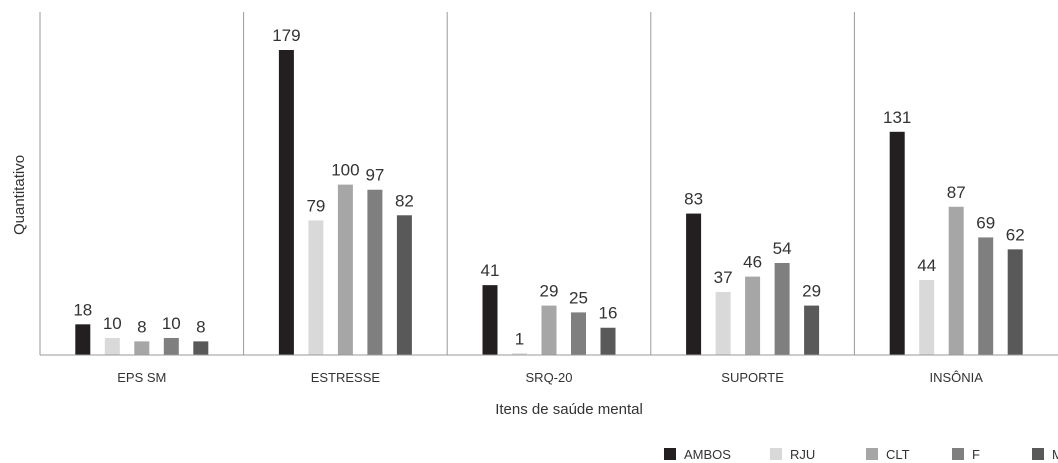 The image size is (1058, 463). I want to click on category-label: SRQ-20, so click(549, 377).